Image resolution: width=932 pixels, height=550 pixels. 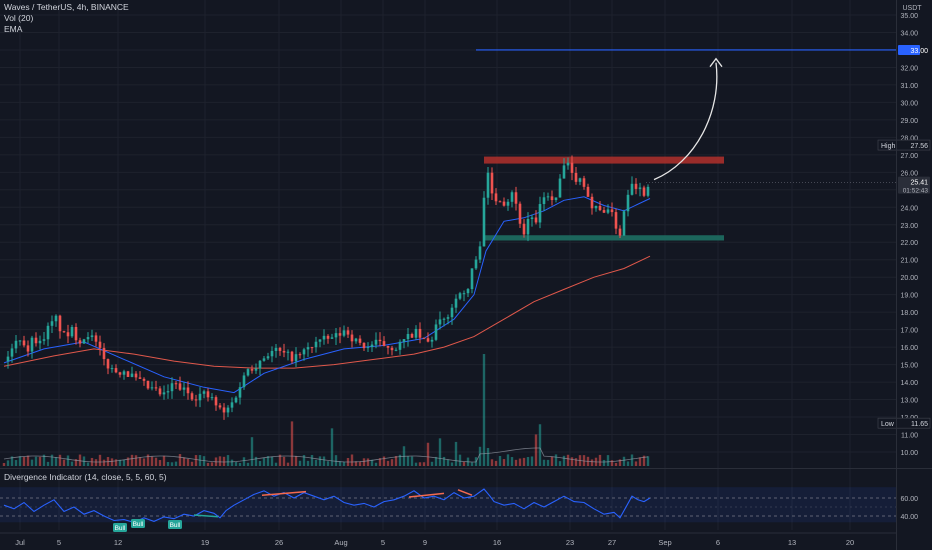 I want to click on time-tick-label: 5, so click(x=59, y=542).